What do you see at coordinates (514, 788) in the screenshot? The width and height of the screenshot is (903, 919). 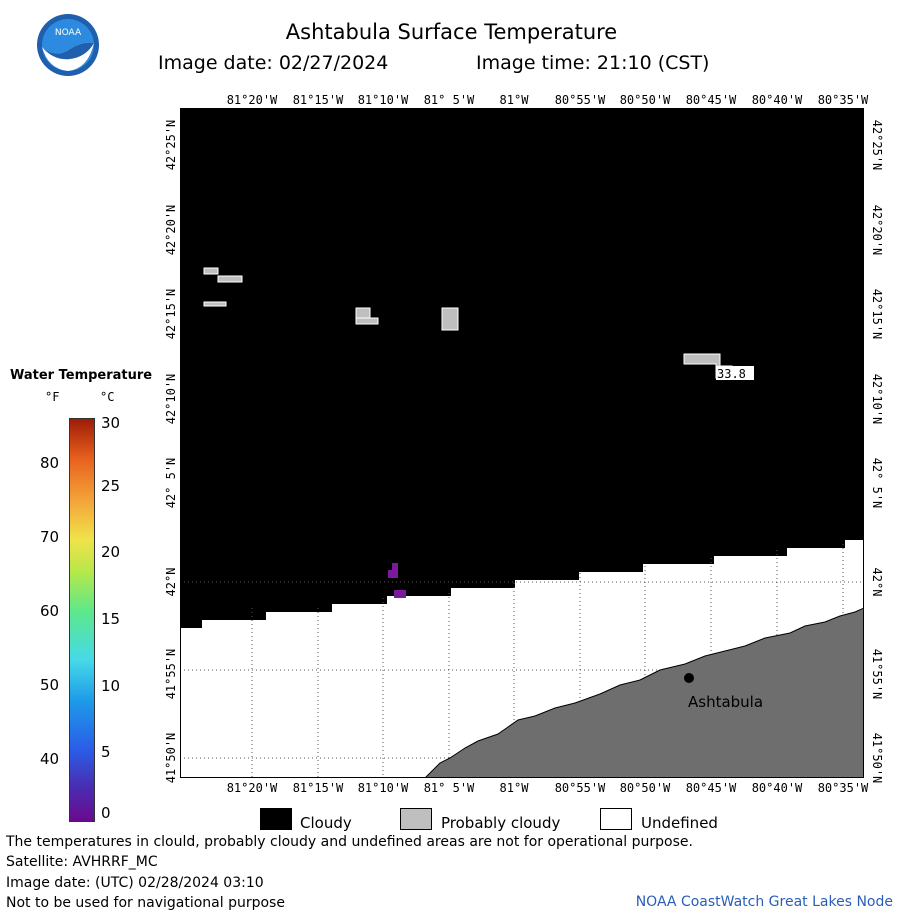 I see `lon-label-bottom: 81°W` at bounding box center [514, 788].